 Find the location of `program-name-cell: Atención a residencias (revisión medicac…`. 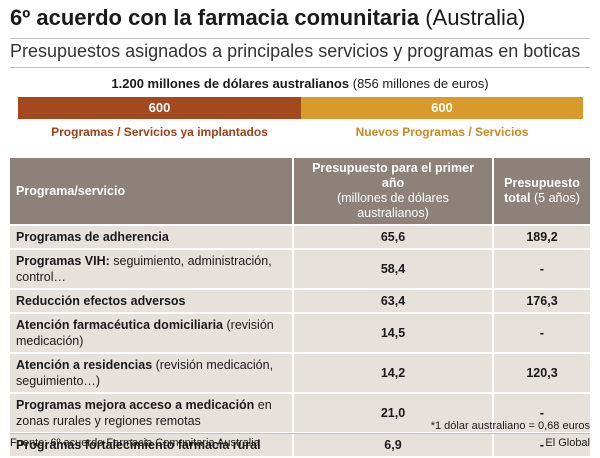

program-name-cell: Atención a residencias (revisión medicac… is located at coordinates (151, 373).